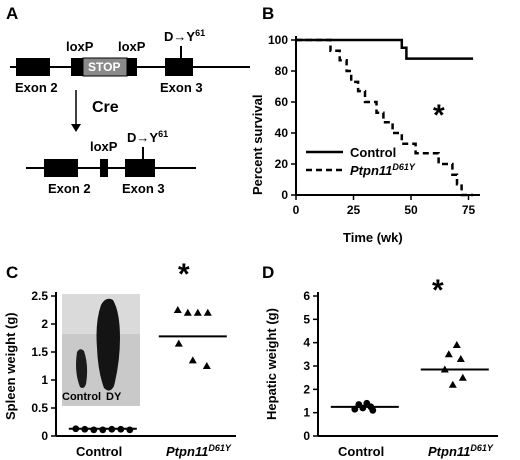 This screenshot has height=460, width=520. I want to click on panel-d-category-ptpn11: Ptpn11D61Y, so click(461, 451).